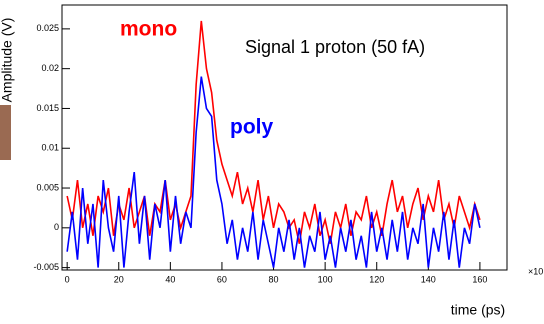  What do you see at coordinates (428, 279) in the screenshot?
I see `x-tick-label: 140` at bounding box center [428, 279].